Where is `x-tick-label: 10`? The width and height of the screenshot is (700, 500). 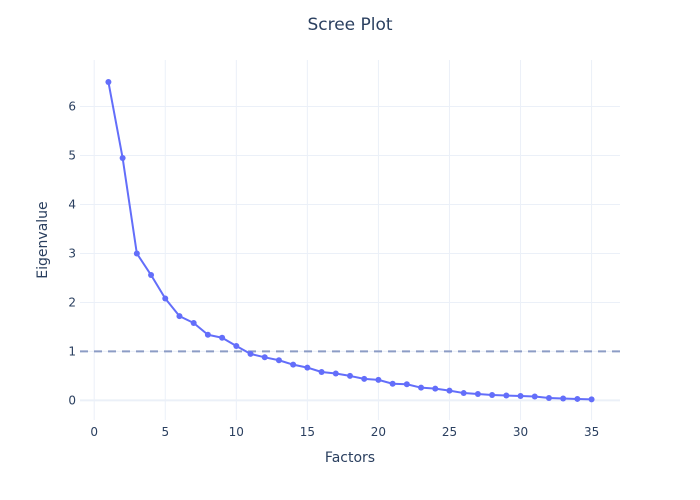 x-tick-label: 10 is located at coordinates (236, 432).